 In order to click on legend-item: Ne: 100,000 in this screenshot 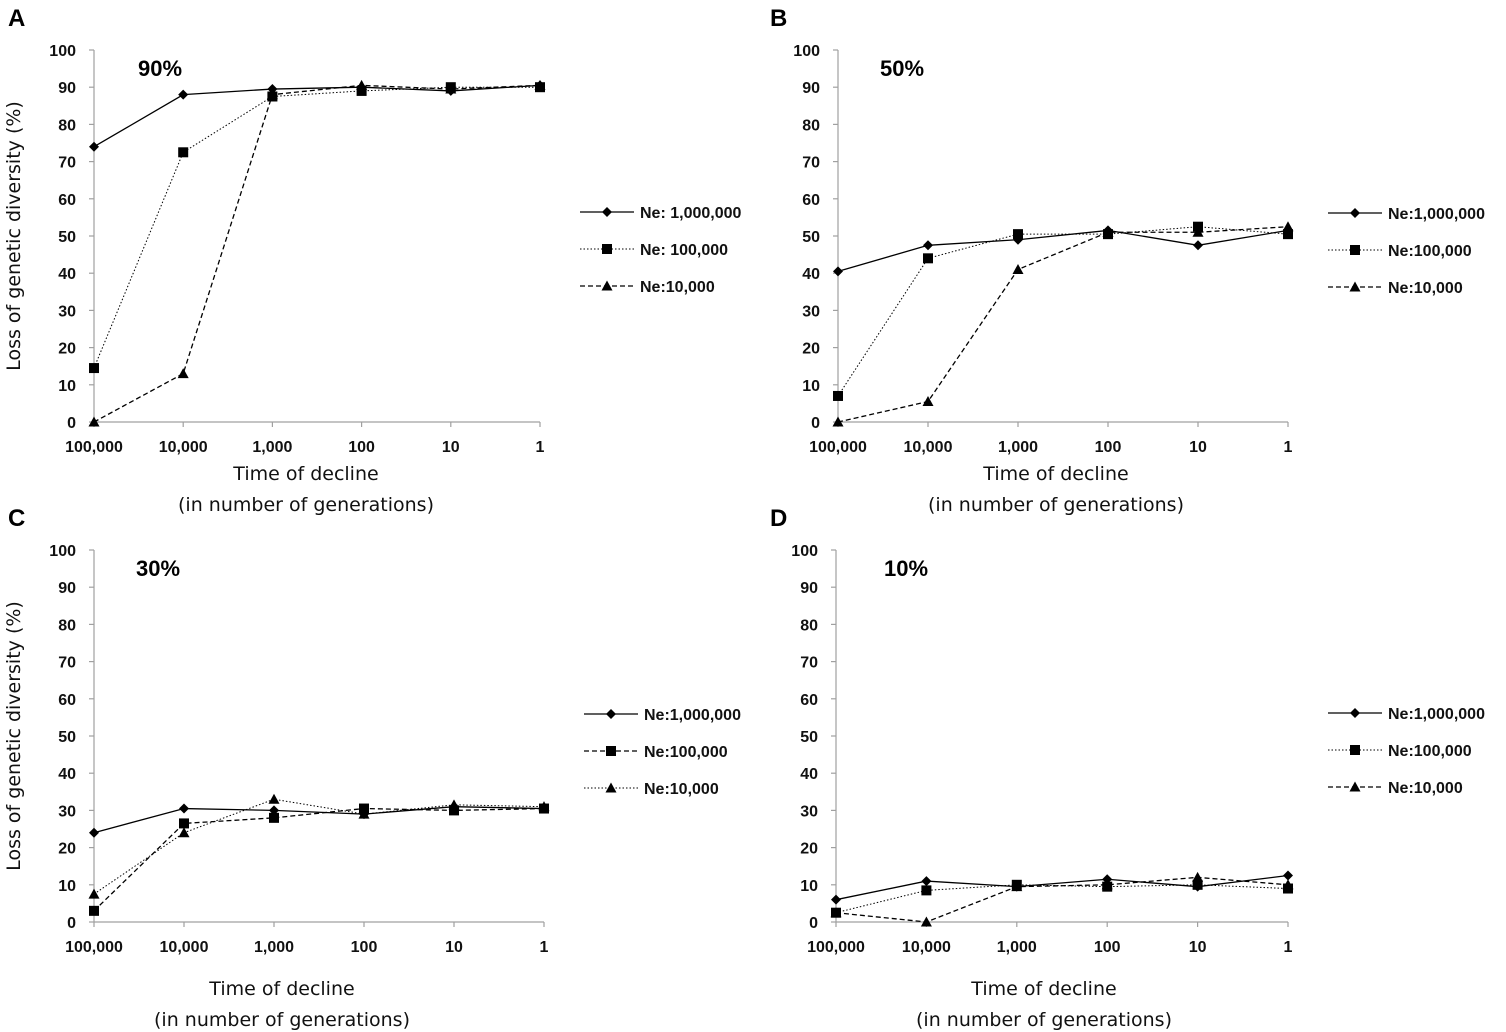, I will do `click(654, 250)`.